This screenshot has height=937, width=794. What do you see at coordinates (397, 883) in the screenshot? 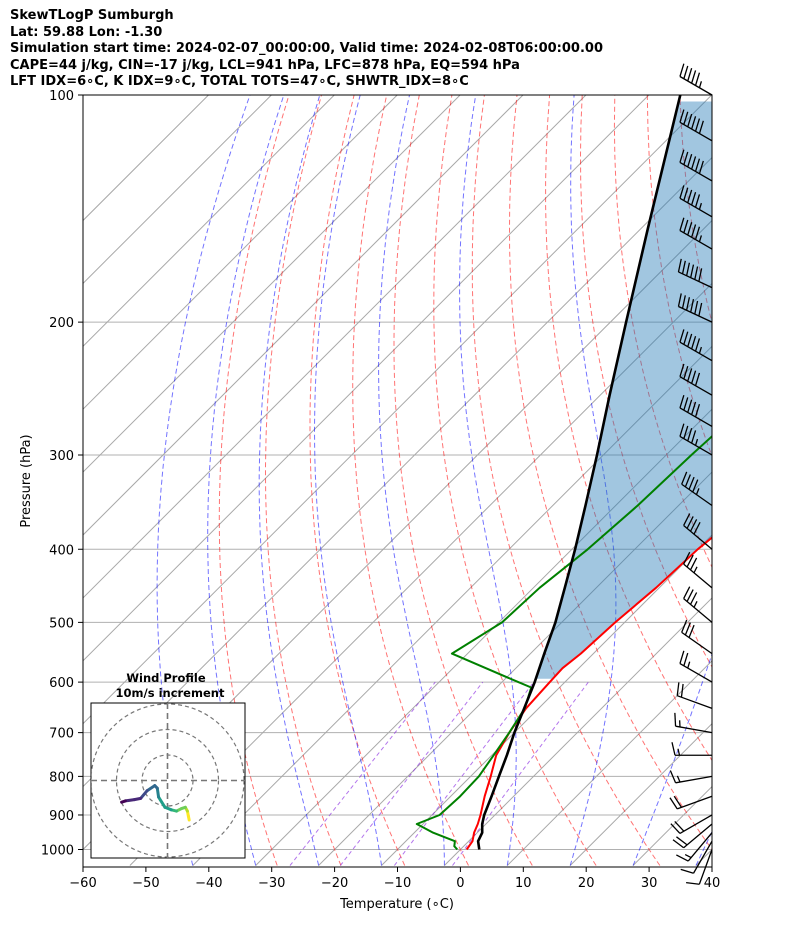
I see `x-tick-label: −10` at bounding box center [397, 883].